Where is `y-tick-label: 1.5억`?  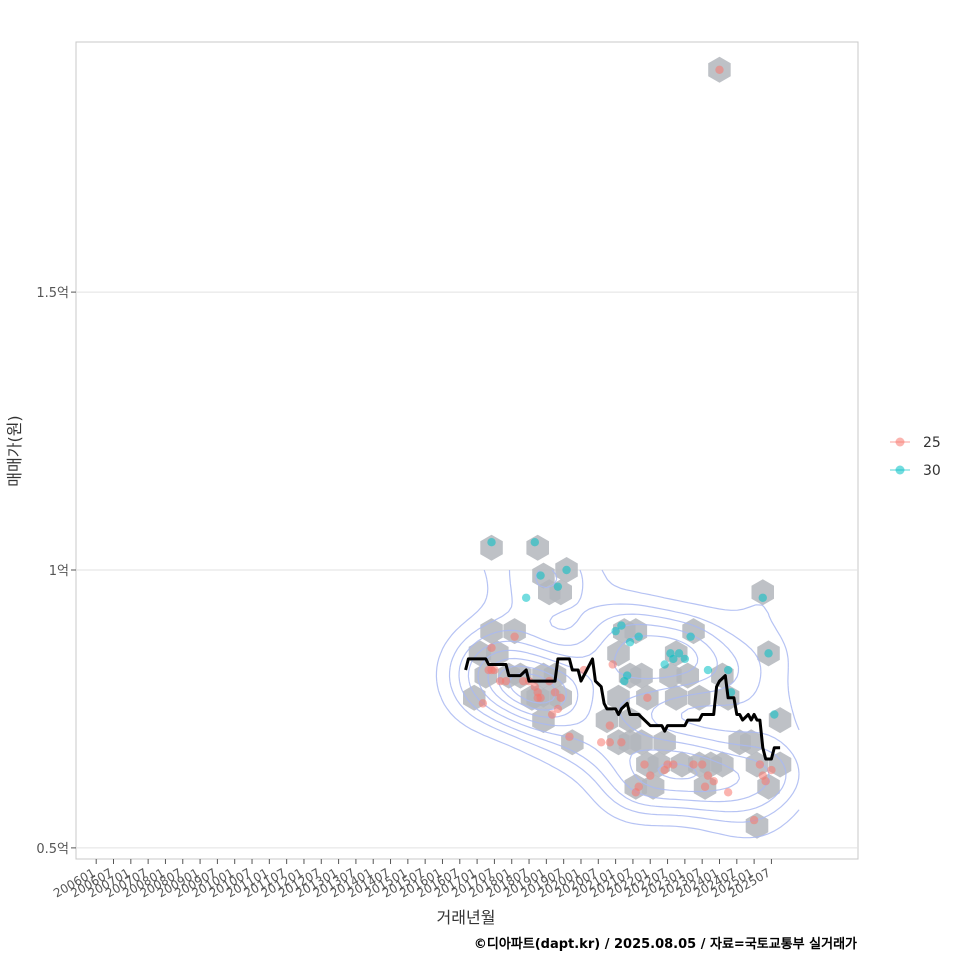 y-tick-label: 1.5억 is located at coordinates (52, 293).